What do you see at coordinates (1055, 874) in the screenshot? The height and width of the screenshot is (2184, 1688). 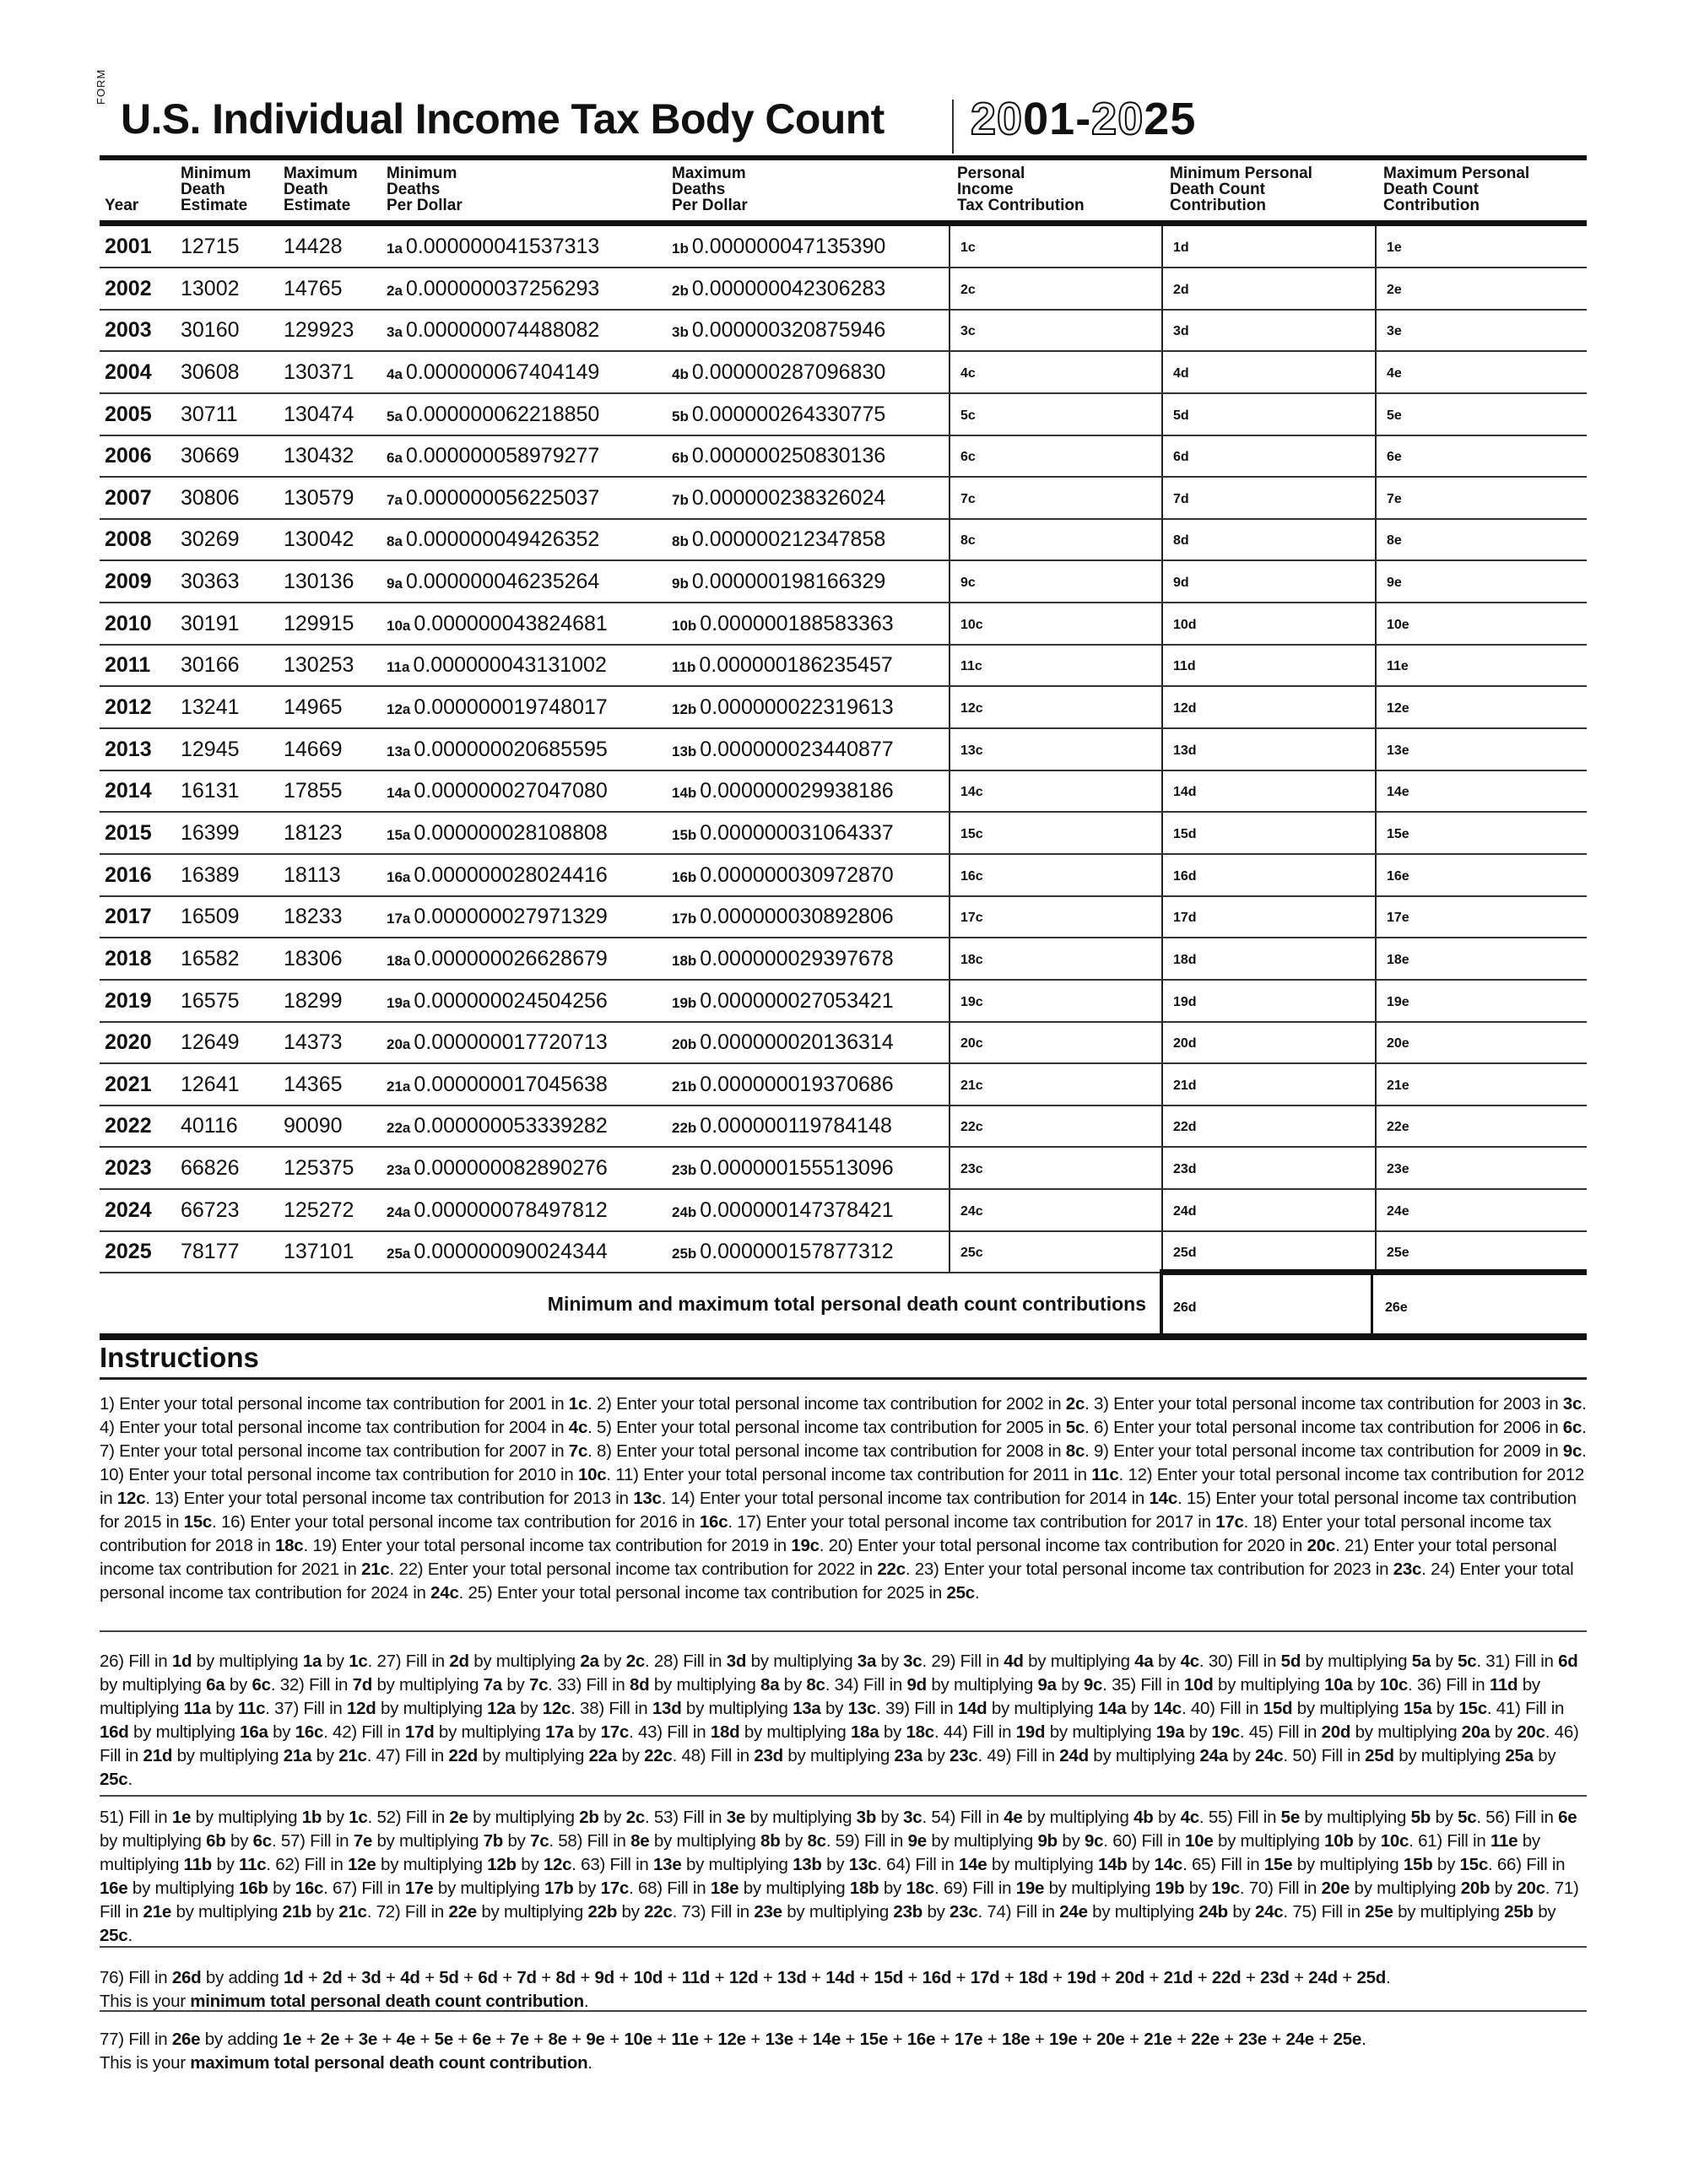 I see `tax-contribution-field: 16c` at bounding box center [1055, 874].